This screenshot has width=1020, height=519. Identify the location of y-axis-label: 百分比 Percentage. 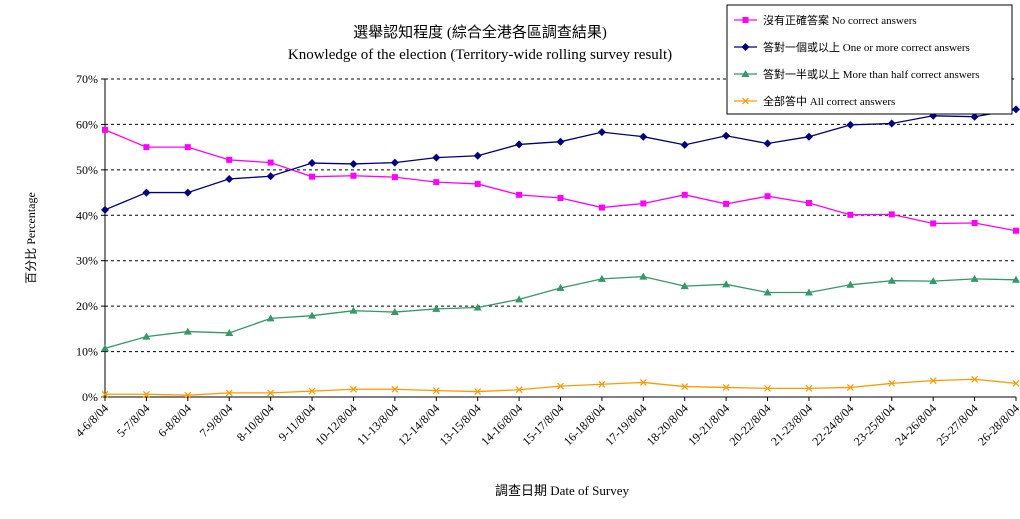
(31, 238).